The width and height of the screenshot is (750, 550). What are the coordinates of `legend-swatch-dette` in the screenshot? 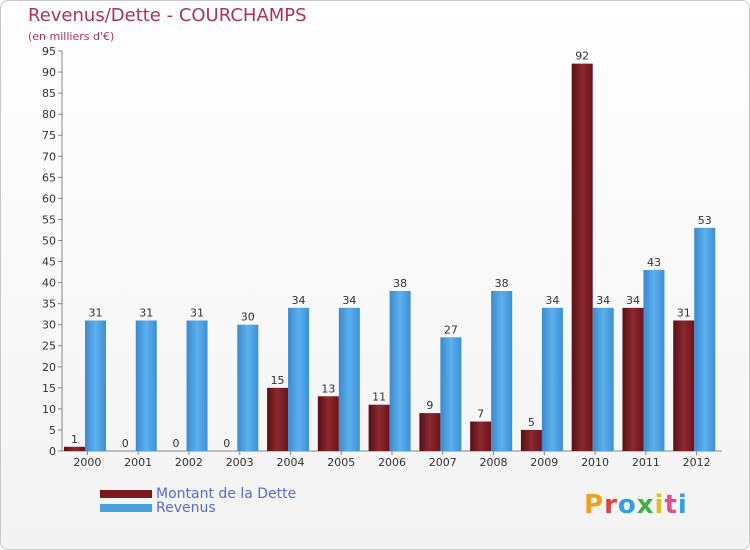 It's located at (126, 494).